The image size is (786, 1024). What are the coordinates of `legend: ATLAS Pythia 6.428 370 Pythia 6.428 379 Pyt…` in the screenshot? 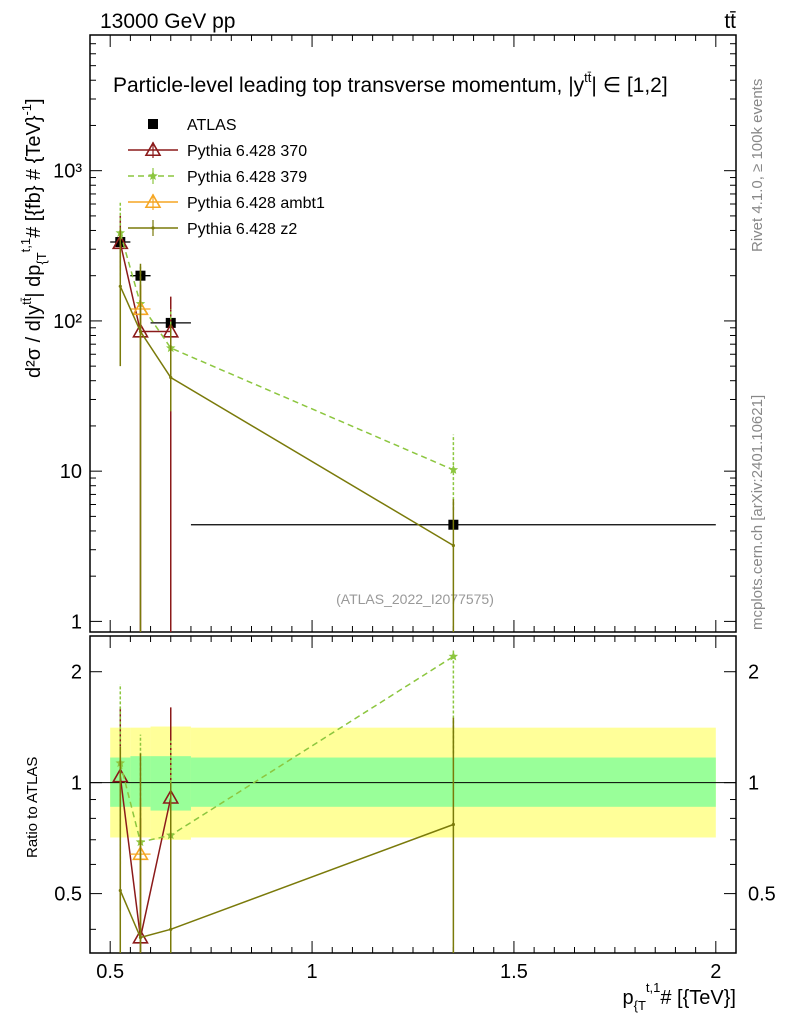 It's located at (226, 177).